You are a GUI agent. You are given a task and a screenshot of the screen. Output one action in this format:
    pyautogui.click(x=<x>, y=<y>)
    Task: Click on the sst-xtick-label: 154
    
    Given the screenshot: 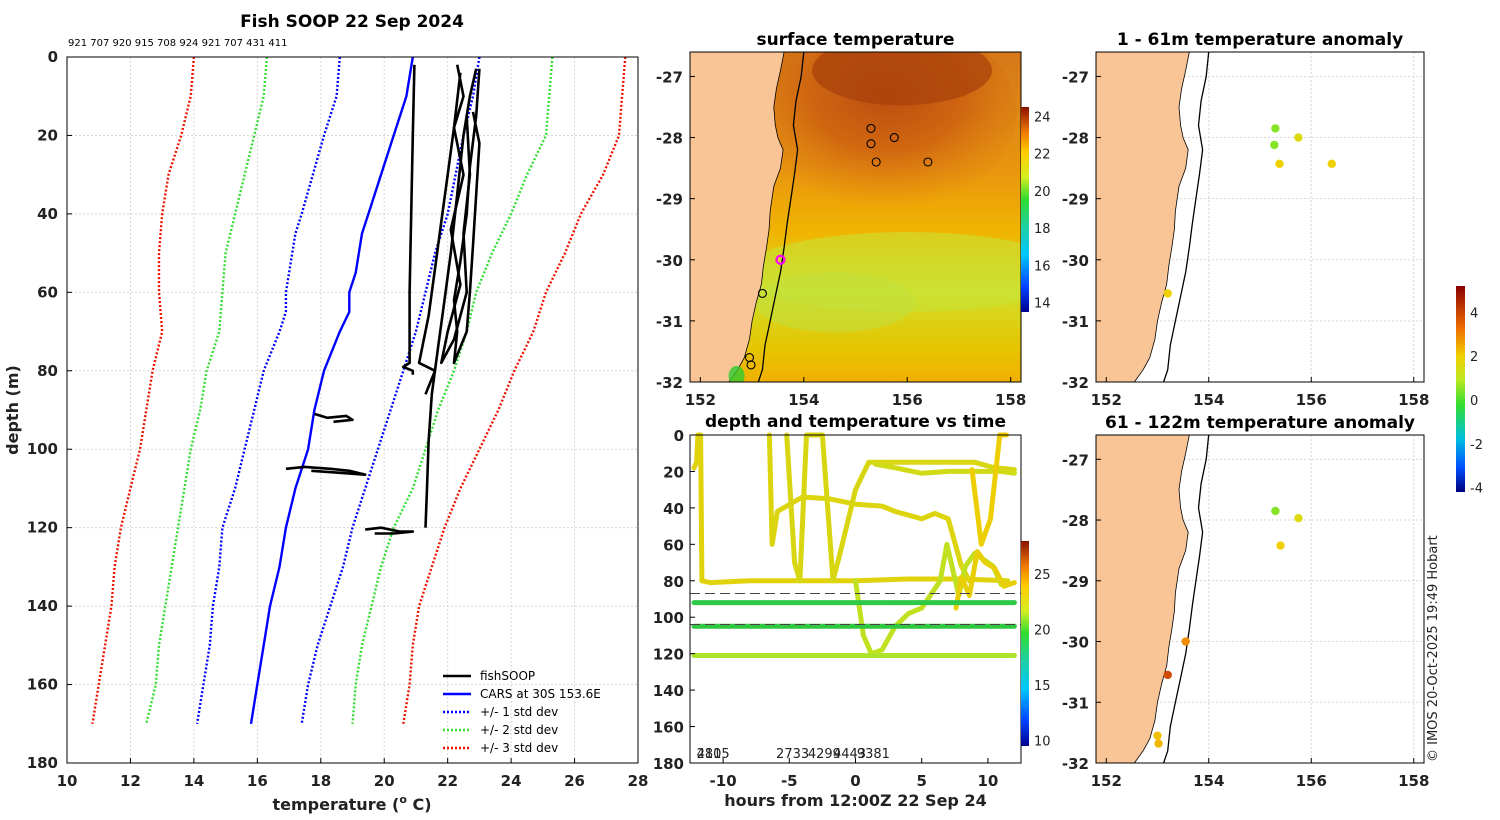 What is the action you would take?
    pyautogui.click(x=803, y=400)
    